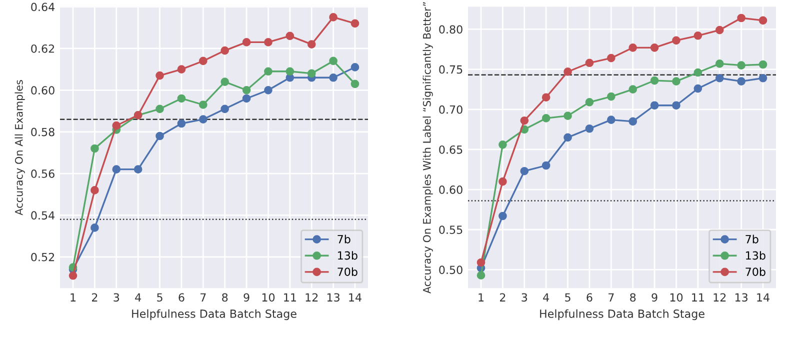  What do you see at coordinates (43, 7) in the screenshot?
I see `y-tick-label: 0.64` at bounding box center [43, 7].